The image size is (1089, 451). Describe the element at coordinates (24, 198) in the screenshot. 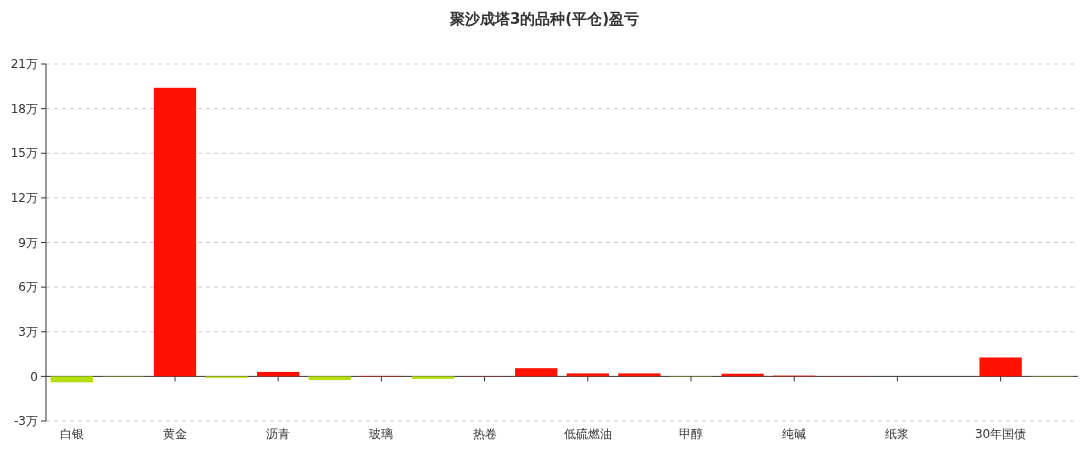

I see `y-tick-label: 12万` at that location.